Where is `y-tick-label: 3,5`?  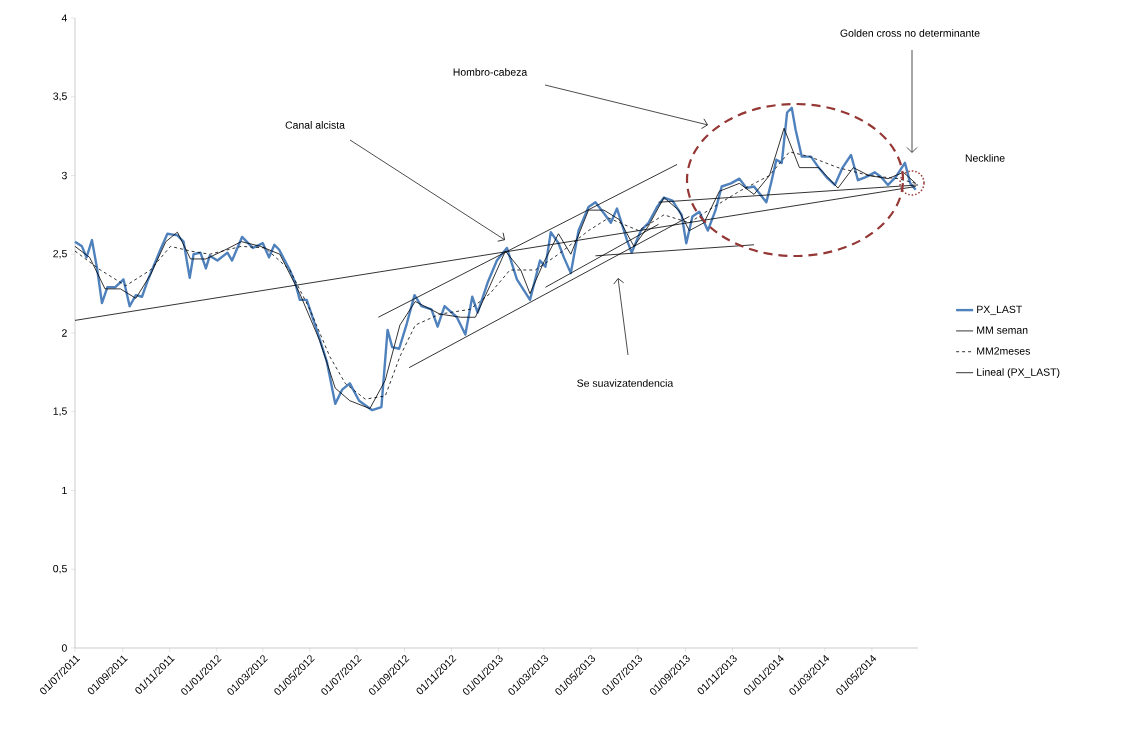
y-tick-label: 3,5 is located at coordinates (60, 97).